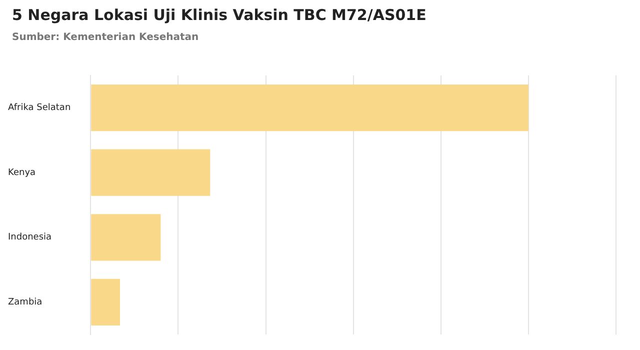 Image resolution: width=640 pixels, height=350 pixels. Describe the element at coordinates (30, 237) in the screenshot. I see `y-tick-label: Indonesia` at that location.